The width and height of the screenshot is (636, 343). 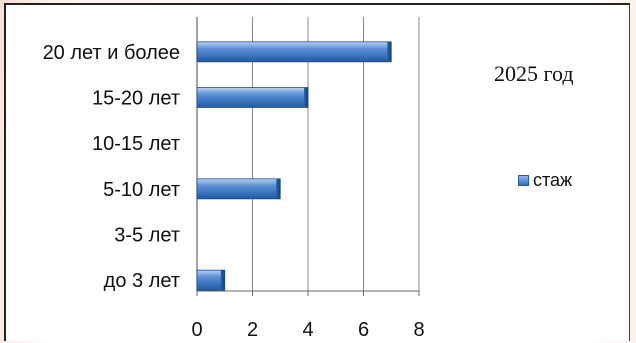 What do you see at coordinates (363, 330) in the screenshot?
I see `x-tick-label: 6` at bounding box center [363, 330].